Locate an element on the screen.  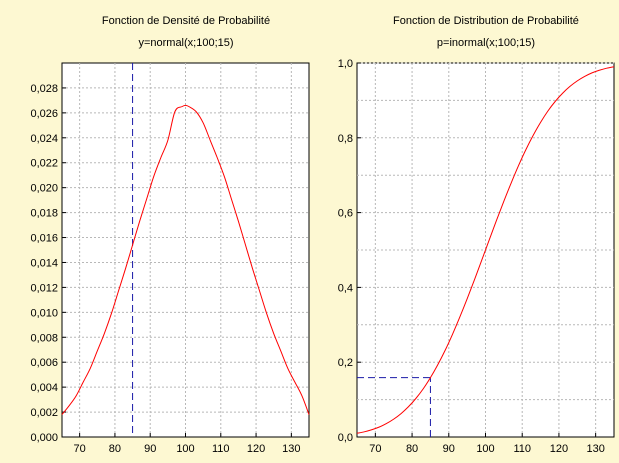
cdf-x-tick-label: 120 is located at coordinates (559, 449).